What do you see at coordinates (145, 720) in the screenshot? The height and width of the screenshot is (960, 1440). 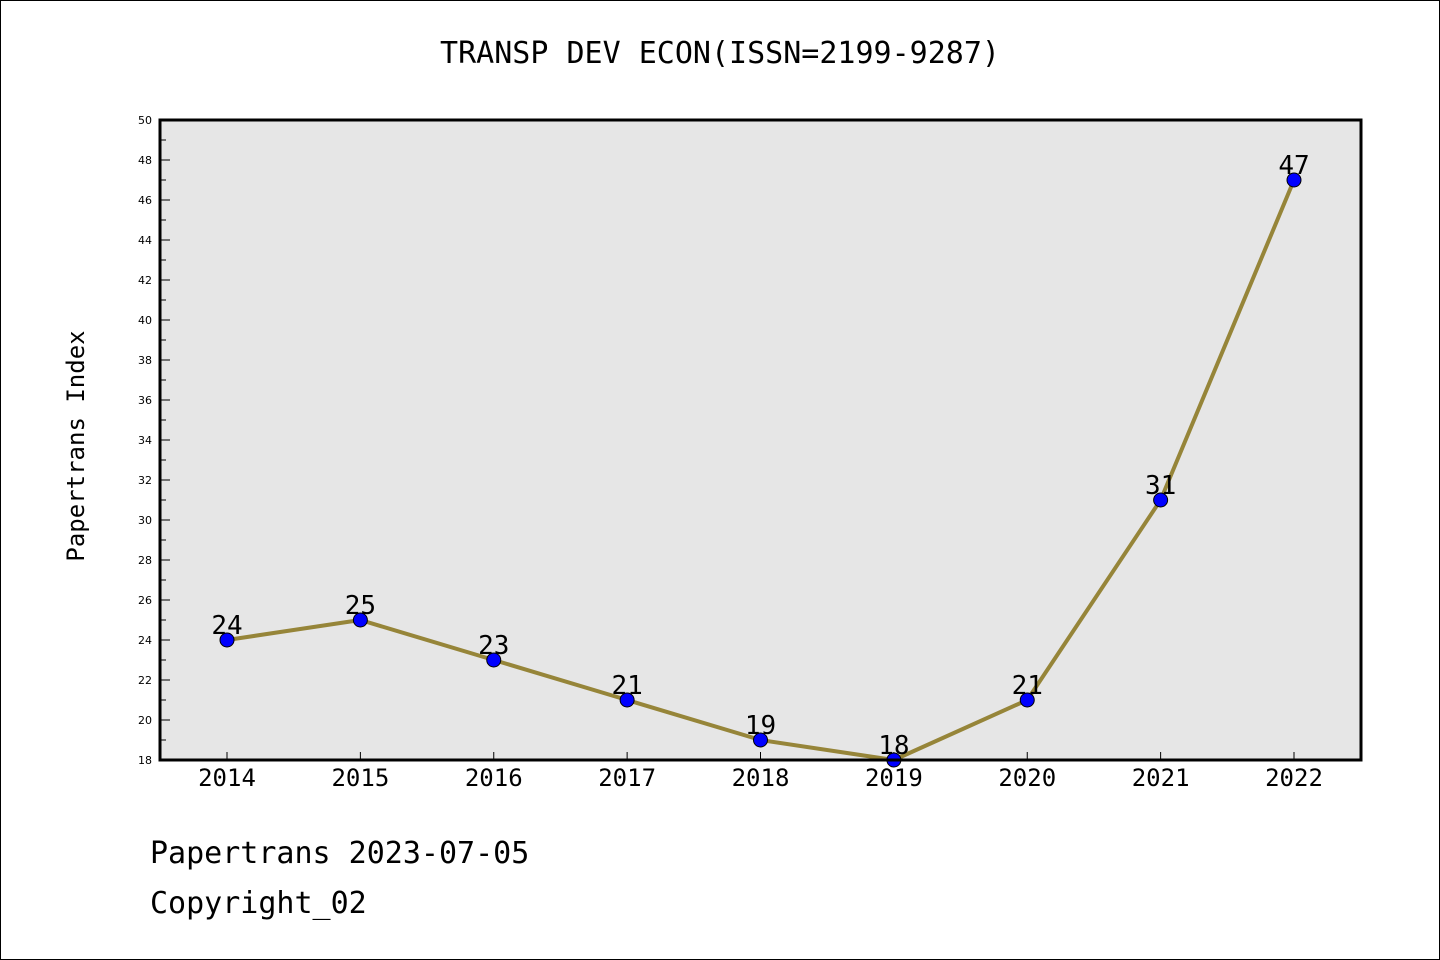 I see `y-tick-label: 20` at bounding box center [145, 720].